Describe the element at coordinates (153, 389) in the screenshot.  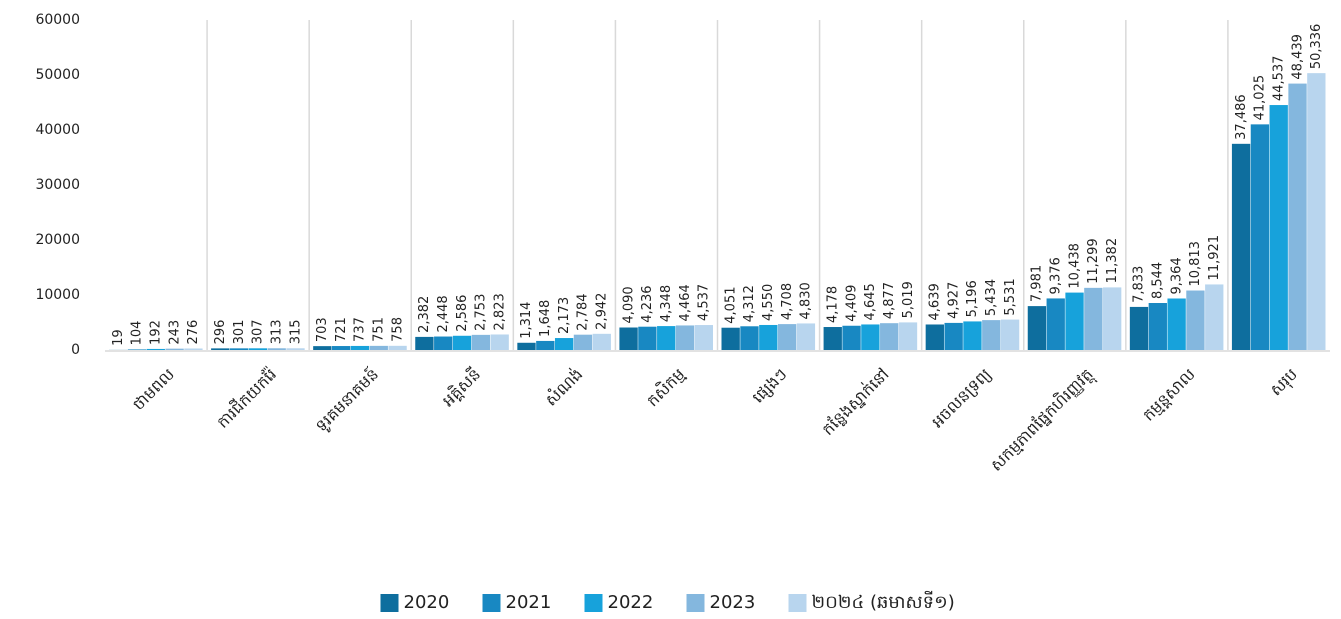
I see `x-tick-label: ថាមពល` at that location.